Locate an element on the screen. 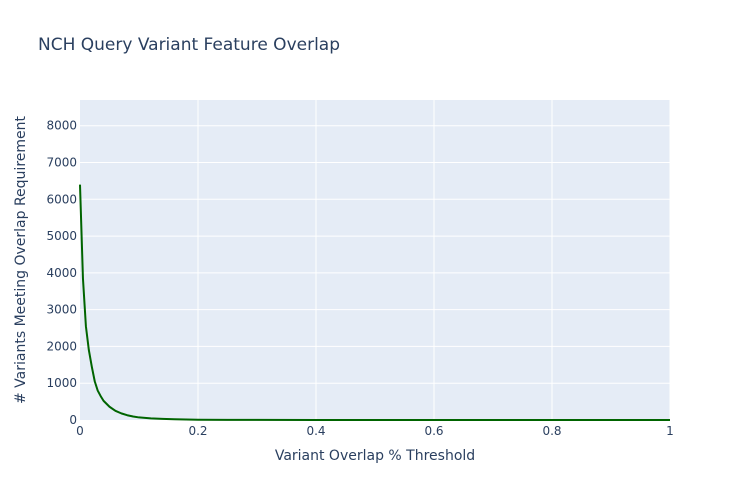 The height and width of the screenshot is (500, 750). x-tick-label: 0.2 is located at coordinates (197, 431).